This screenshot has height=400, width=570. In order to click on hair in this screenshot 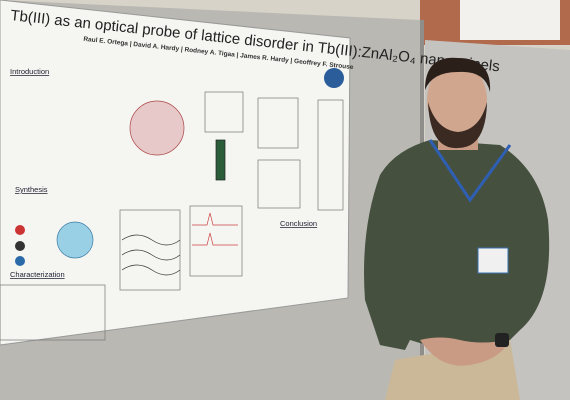, I will do `click(458, 74)`.